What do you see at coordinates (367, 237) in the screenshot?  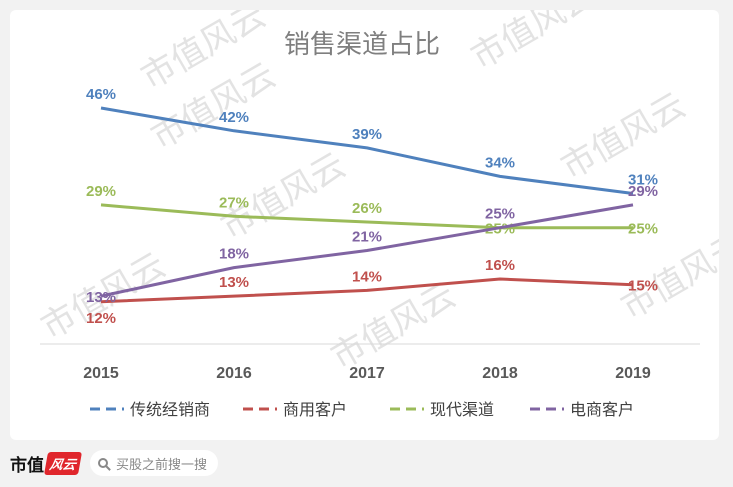 I see `data-label: 21%` at bounding box center [367, 237].